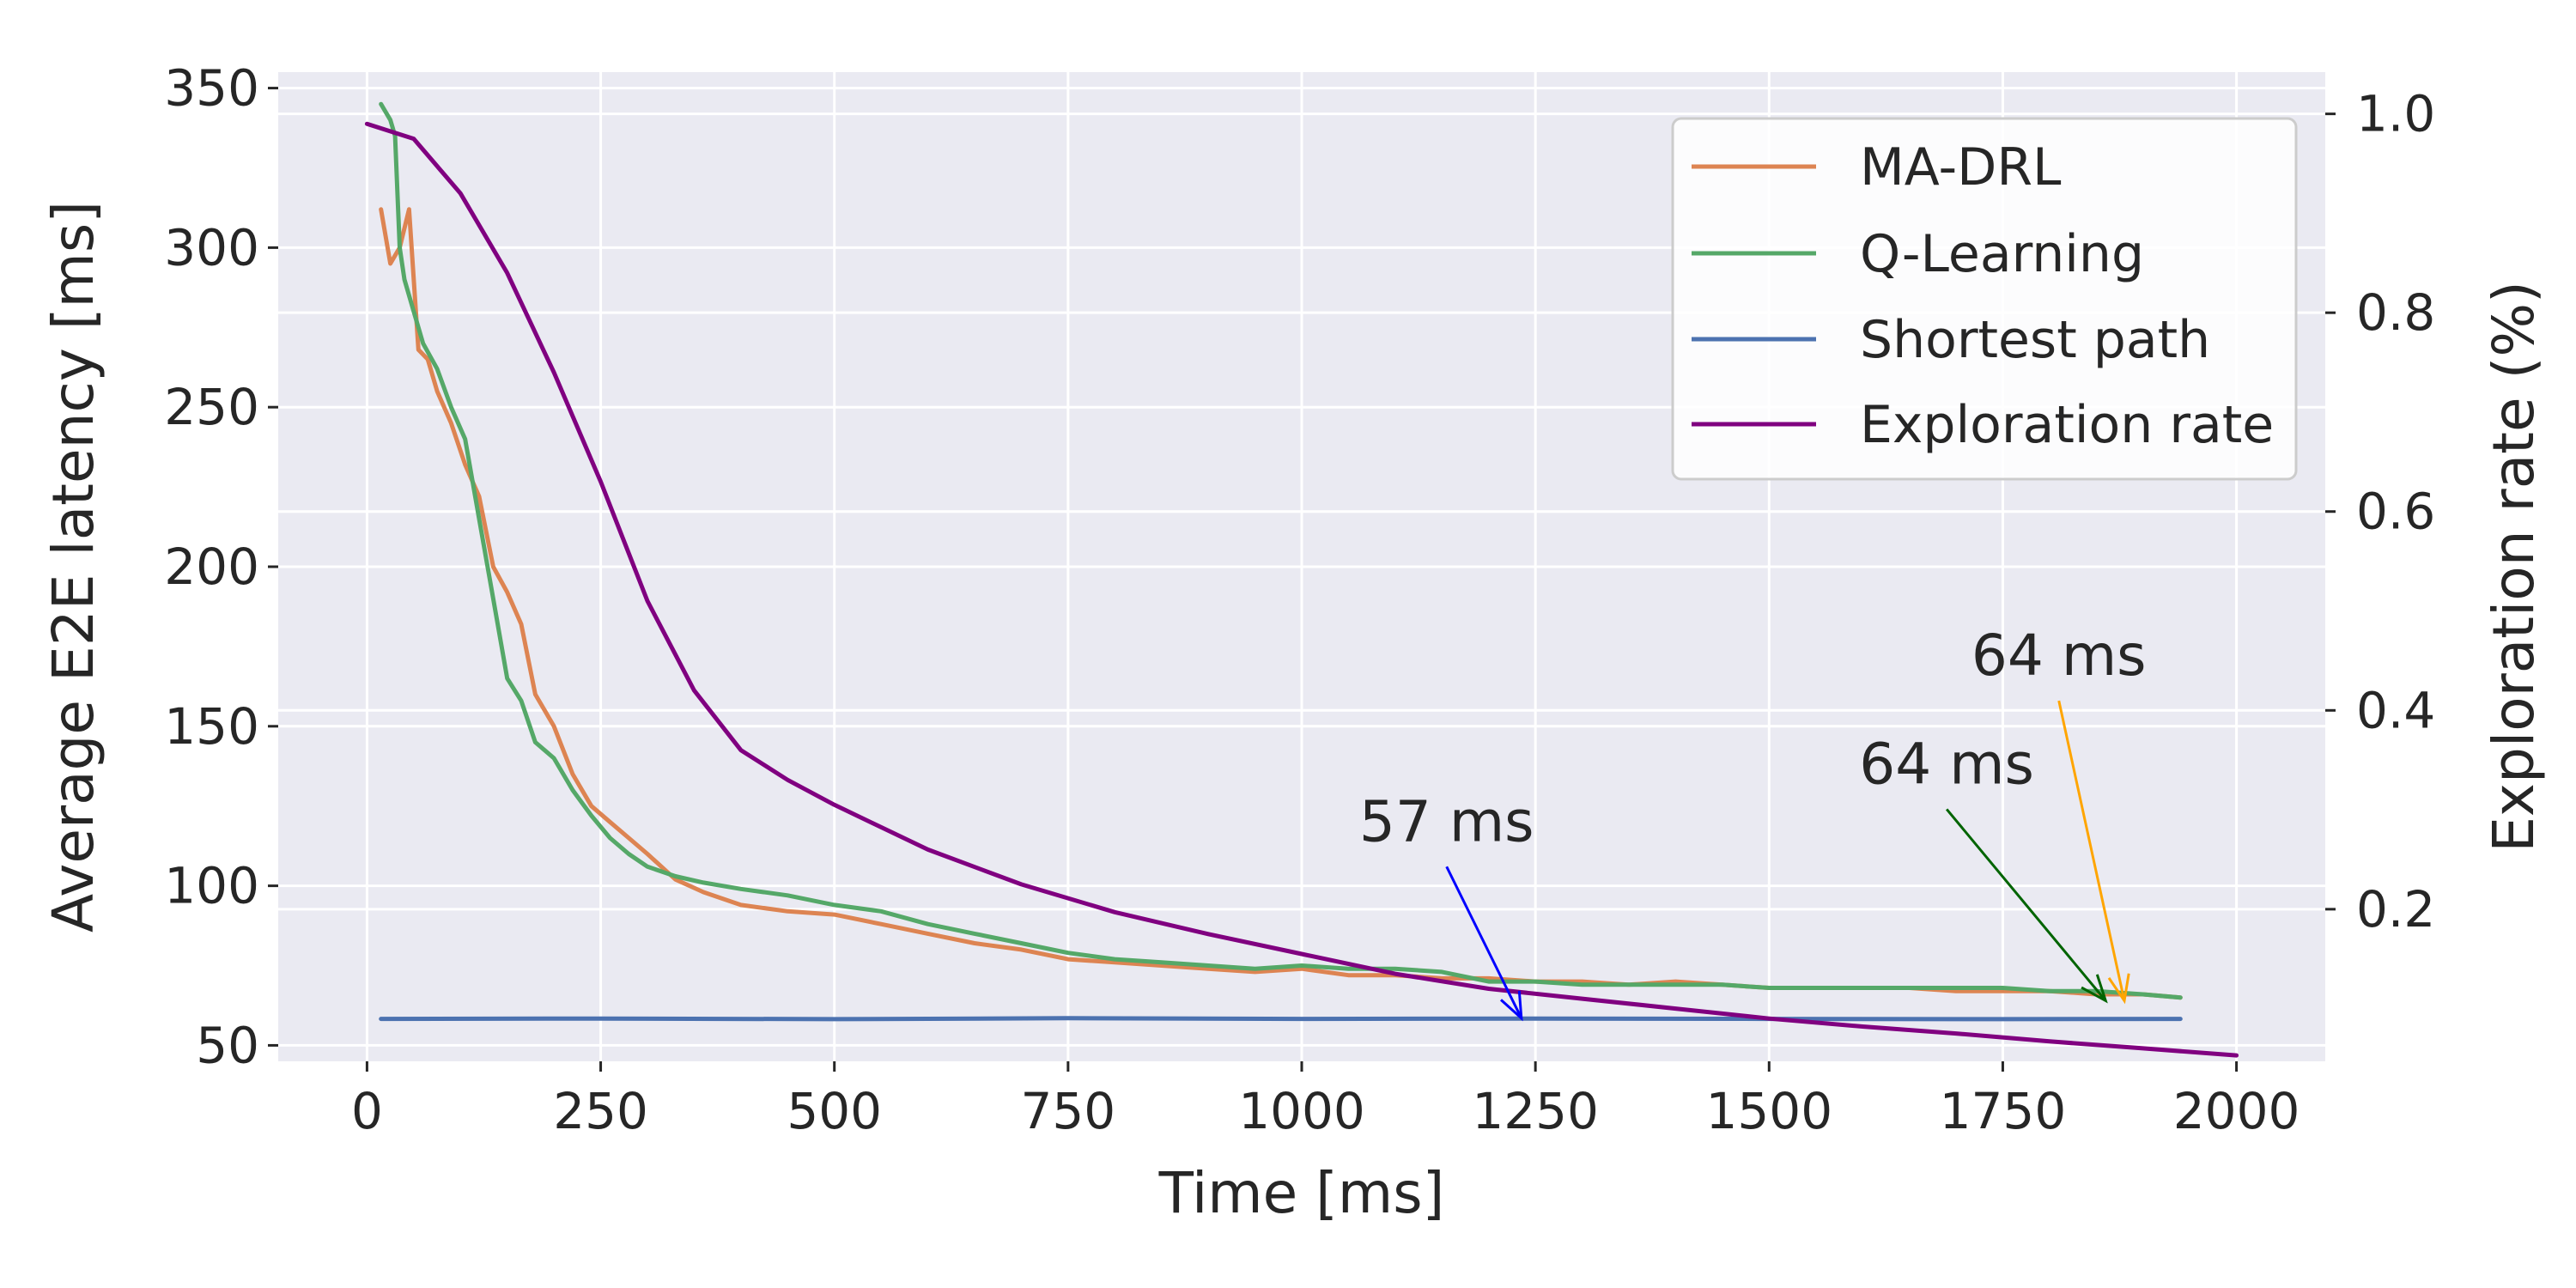  What do you see at coordinates (367, 1111) in the screenshot?
I see `x-tick-label: 0` at bounding box center [367, 1111].